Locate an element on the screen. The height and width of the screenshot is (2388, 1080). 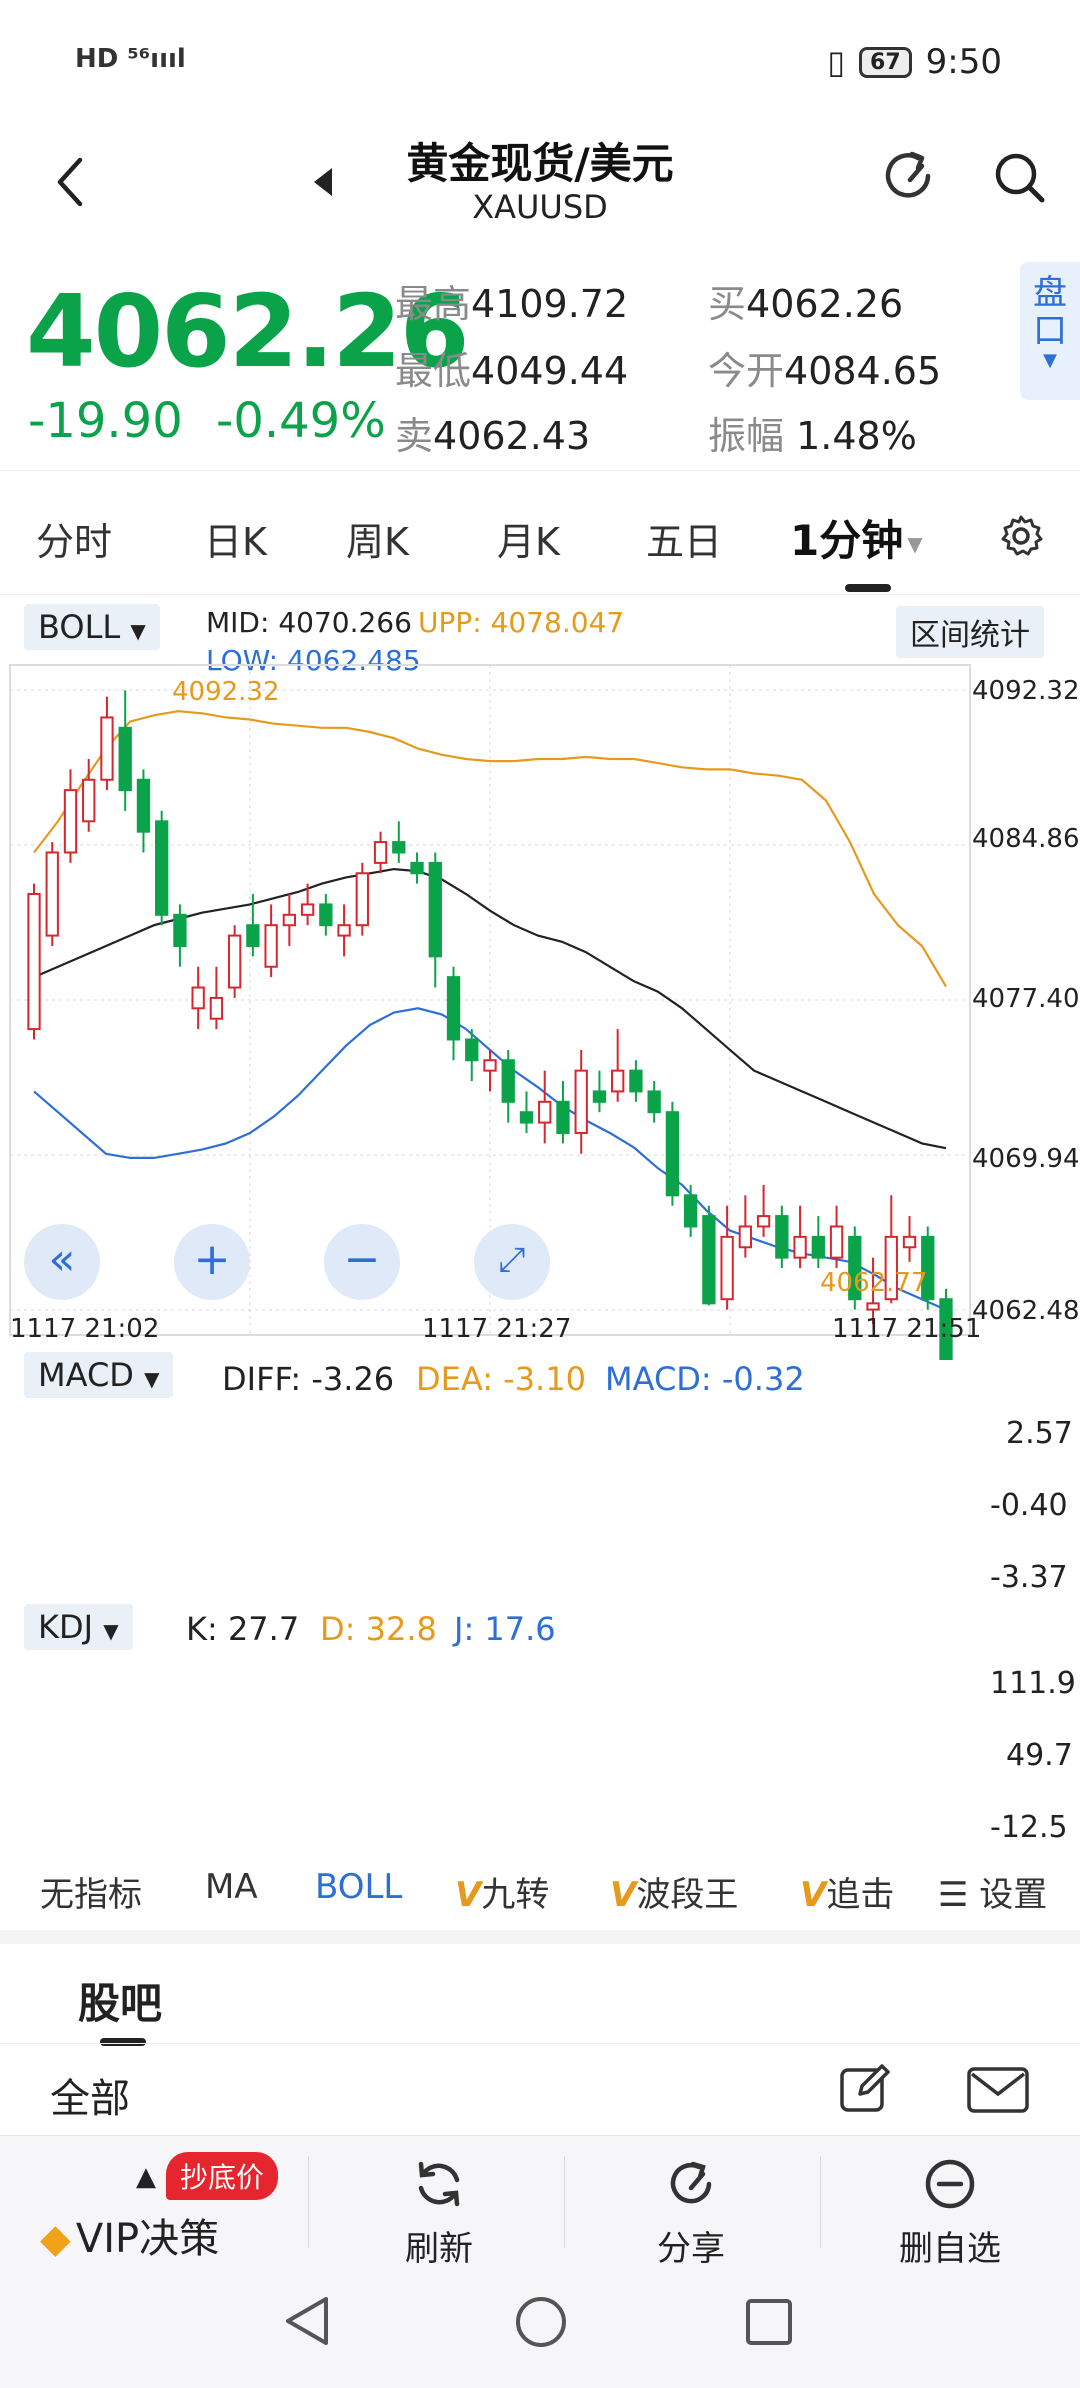
low-stat: 最低4049.44 is located at coordinates (511, 367).